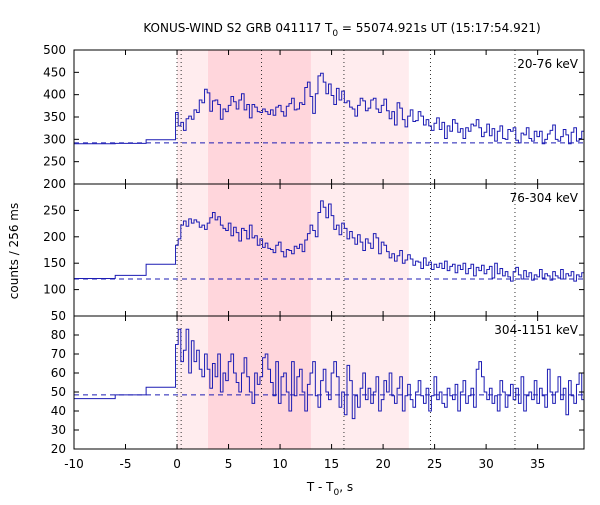 The width and height of the screenshot is (600, 505). Describe the element at coordinates (346, 487) in the screenshot. I see `x-axis-label-suffix: , s` at that location.